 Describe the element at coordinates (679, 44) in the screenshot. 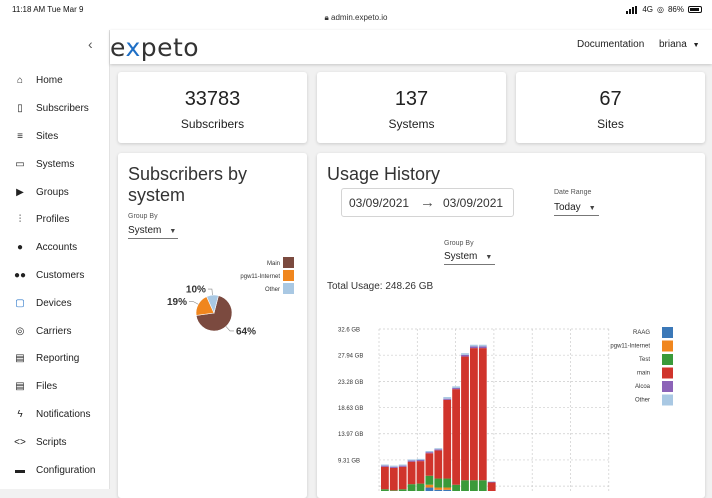

I see `user-menu: briana ▼` at that location.